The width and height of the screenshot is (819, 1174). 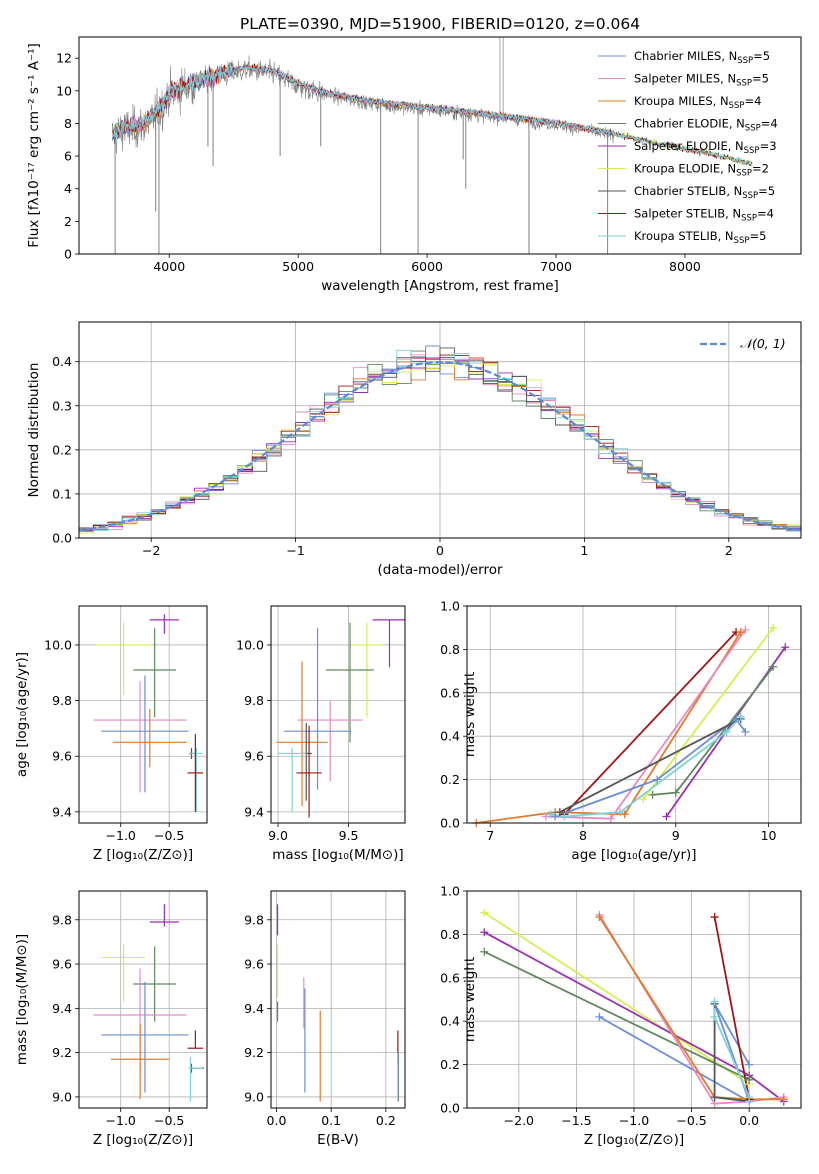 What do you see at coordinates (685, 169) in the screenshot?
I see `legend-name: Kroupa ELODIE, N` at bounding box center [685, 169].